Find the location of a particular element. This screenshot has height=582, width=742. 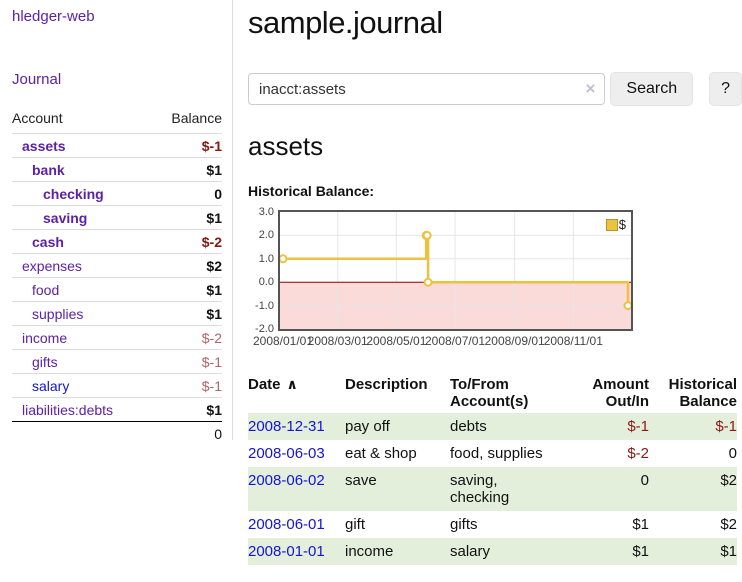

transaction-description: income is located at coordinates (369, 551).